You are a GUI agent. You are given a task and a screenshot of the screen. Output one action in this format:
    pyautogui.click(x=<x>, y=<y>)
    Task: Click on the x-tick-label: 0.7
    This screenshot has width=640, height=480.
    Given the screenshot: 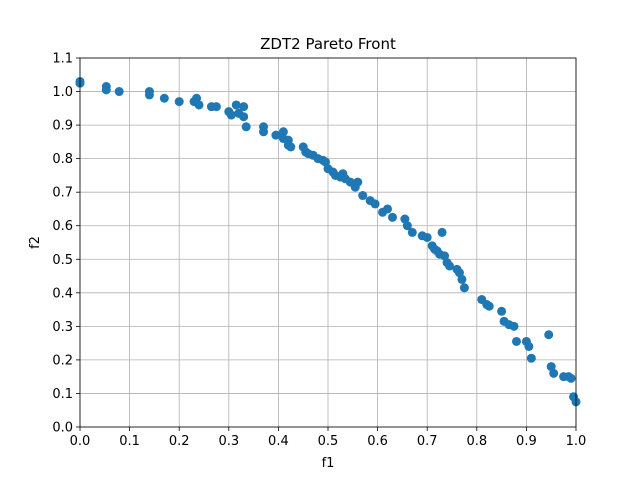 What is the action you would take?
    pyautogui.click(x=427, y=441)
    